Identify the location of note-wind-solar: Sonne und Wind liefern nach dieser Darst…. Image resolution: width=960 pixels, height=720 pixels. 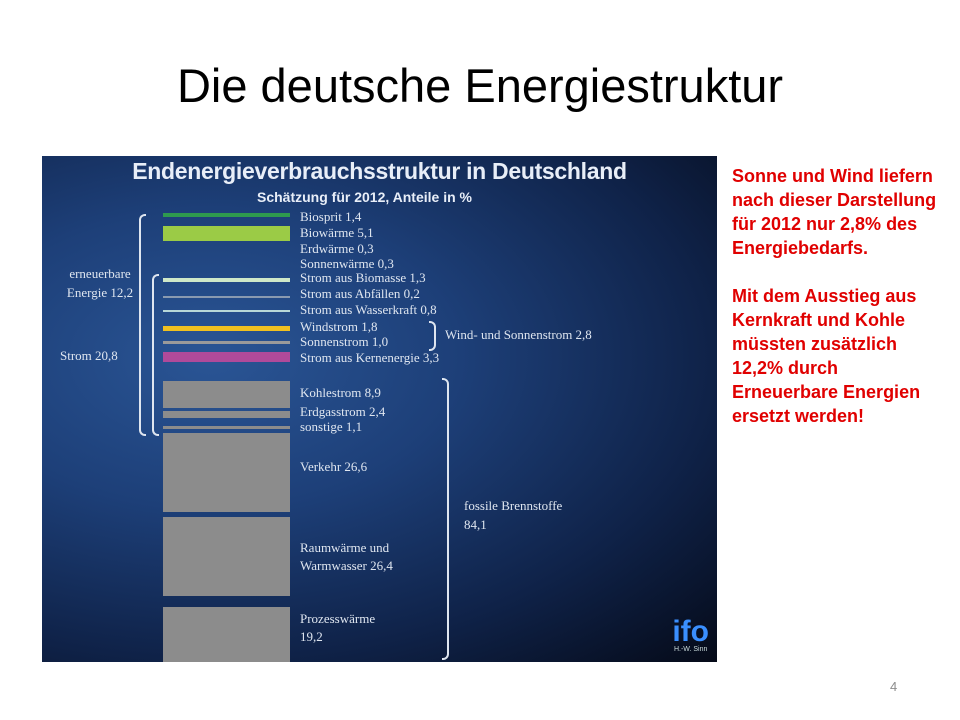
(834, 212).